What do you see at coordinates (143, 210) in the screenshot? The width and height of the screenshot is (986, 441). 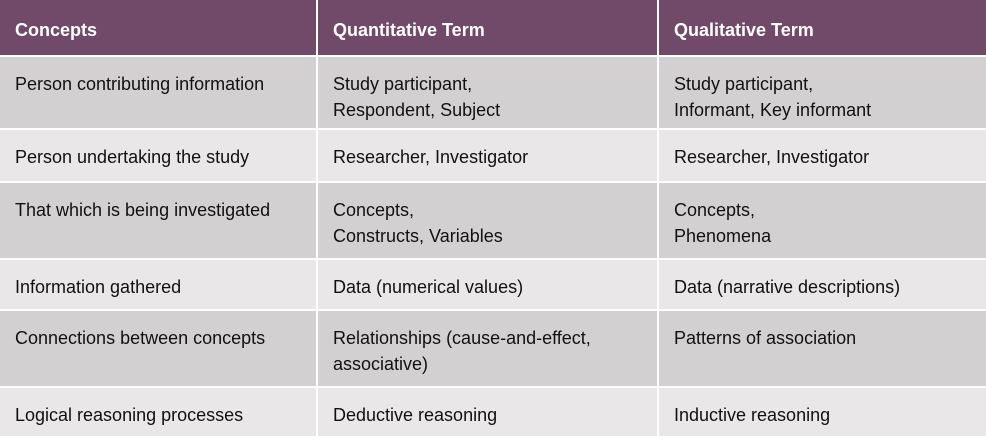 I see `cell-text: That which is being investigated` at bounding box center [143, 210].